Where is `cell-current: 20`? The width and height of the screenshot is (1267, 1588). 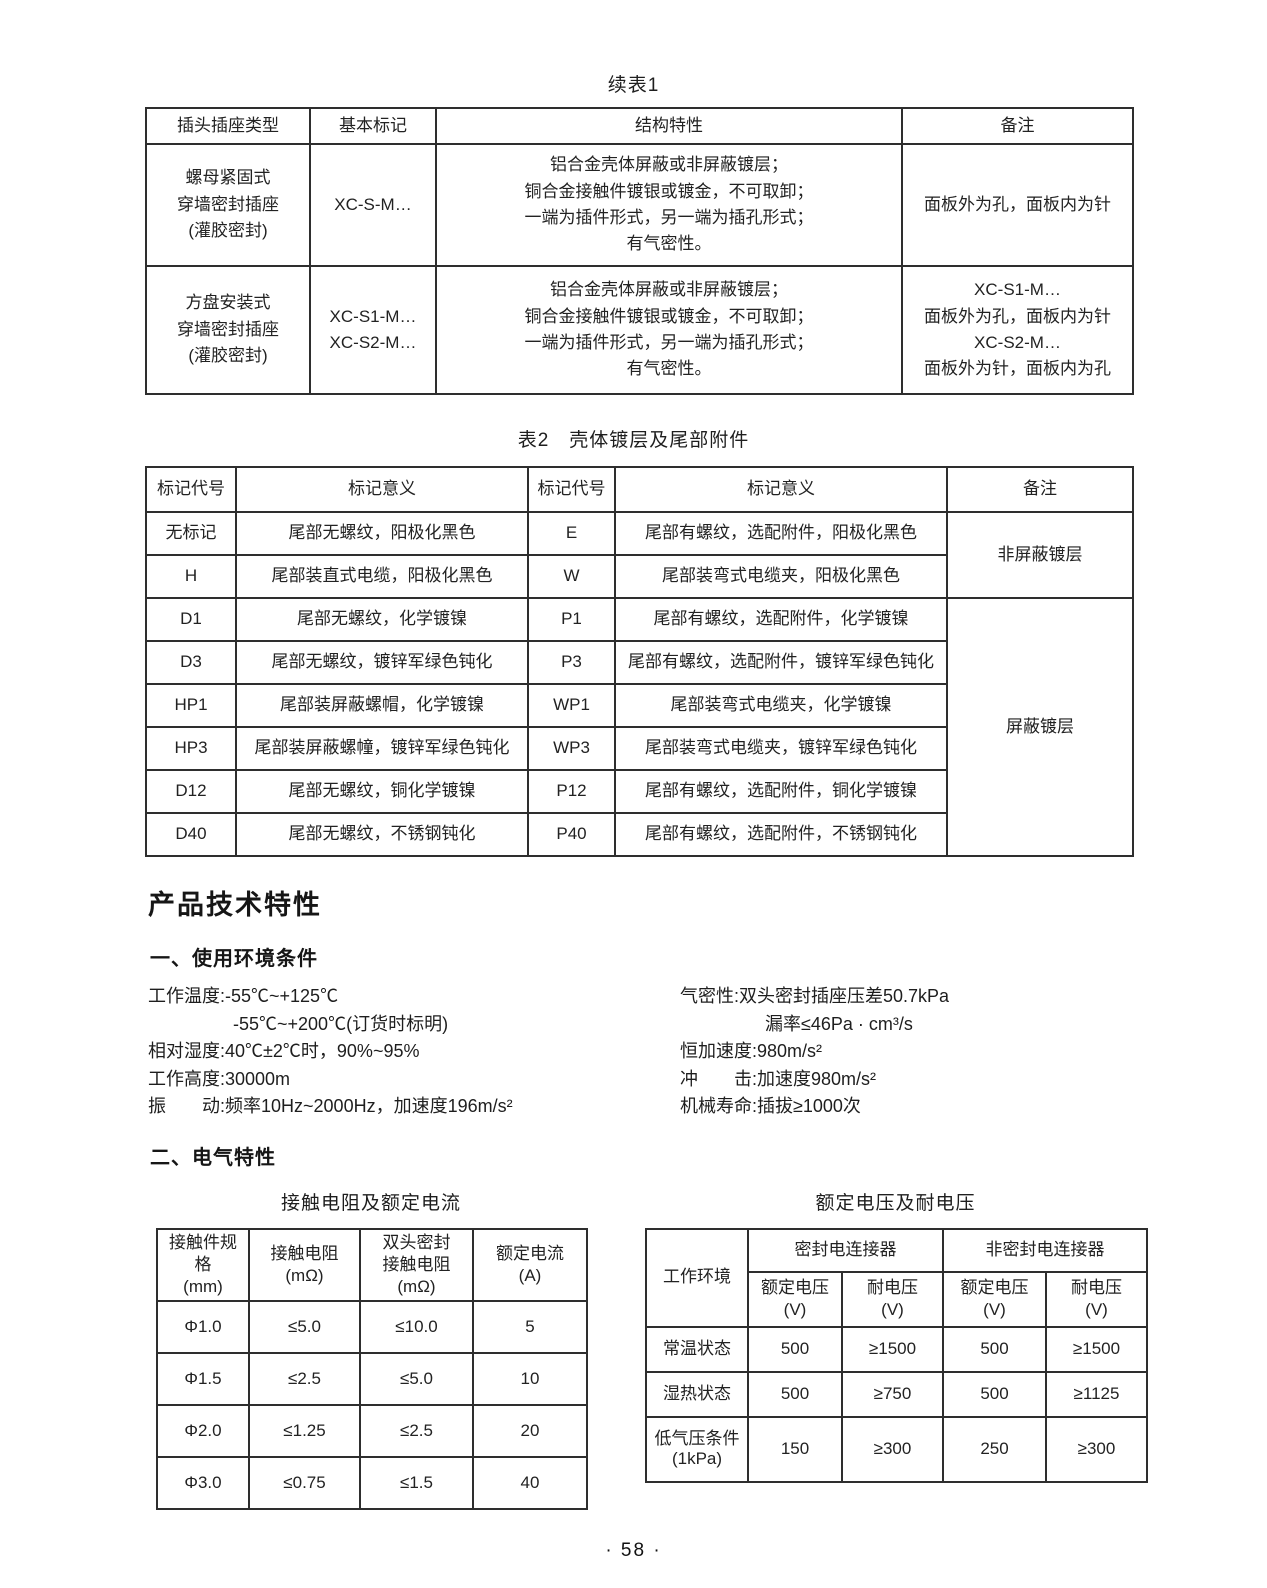
cell-current: 20 is located at coordinates (530, 1430).